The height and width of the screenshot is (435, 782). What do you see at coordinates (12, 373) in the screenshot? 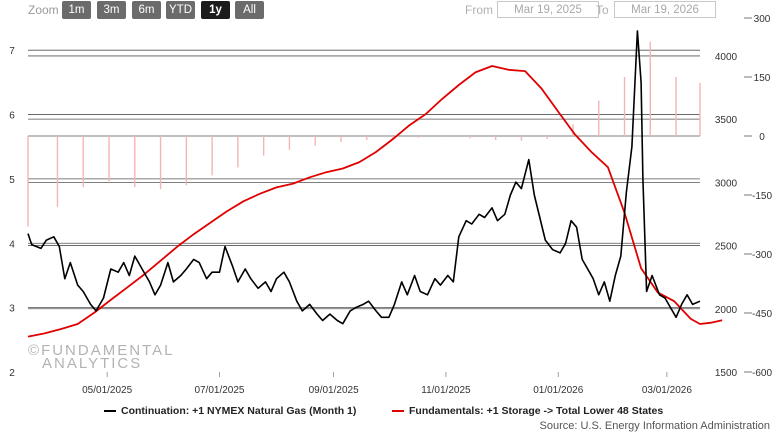
I see `y-left-tick-label: 2` at bounding box center [12, 373].